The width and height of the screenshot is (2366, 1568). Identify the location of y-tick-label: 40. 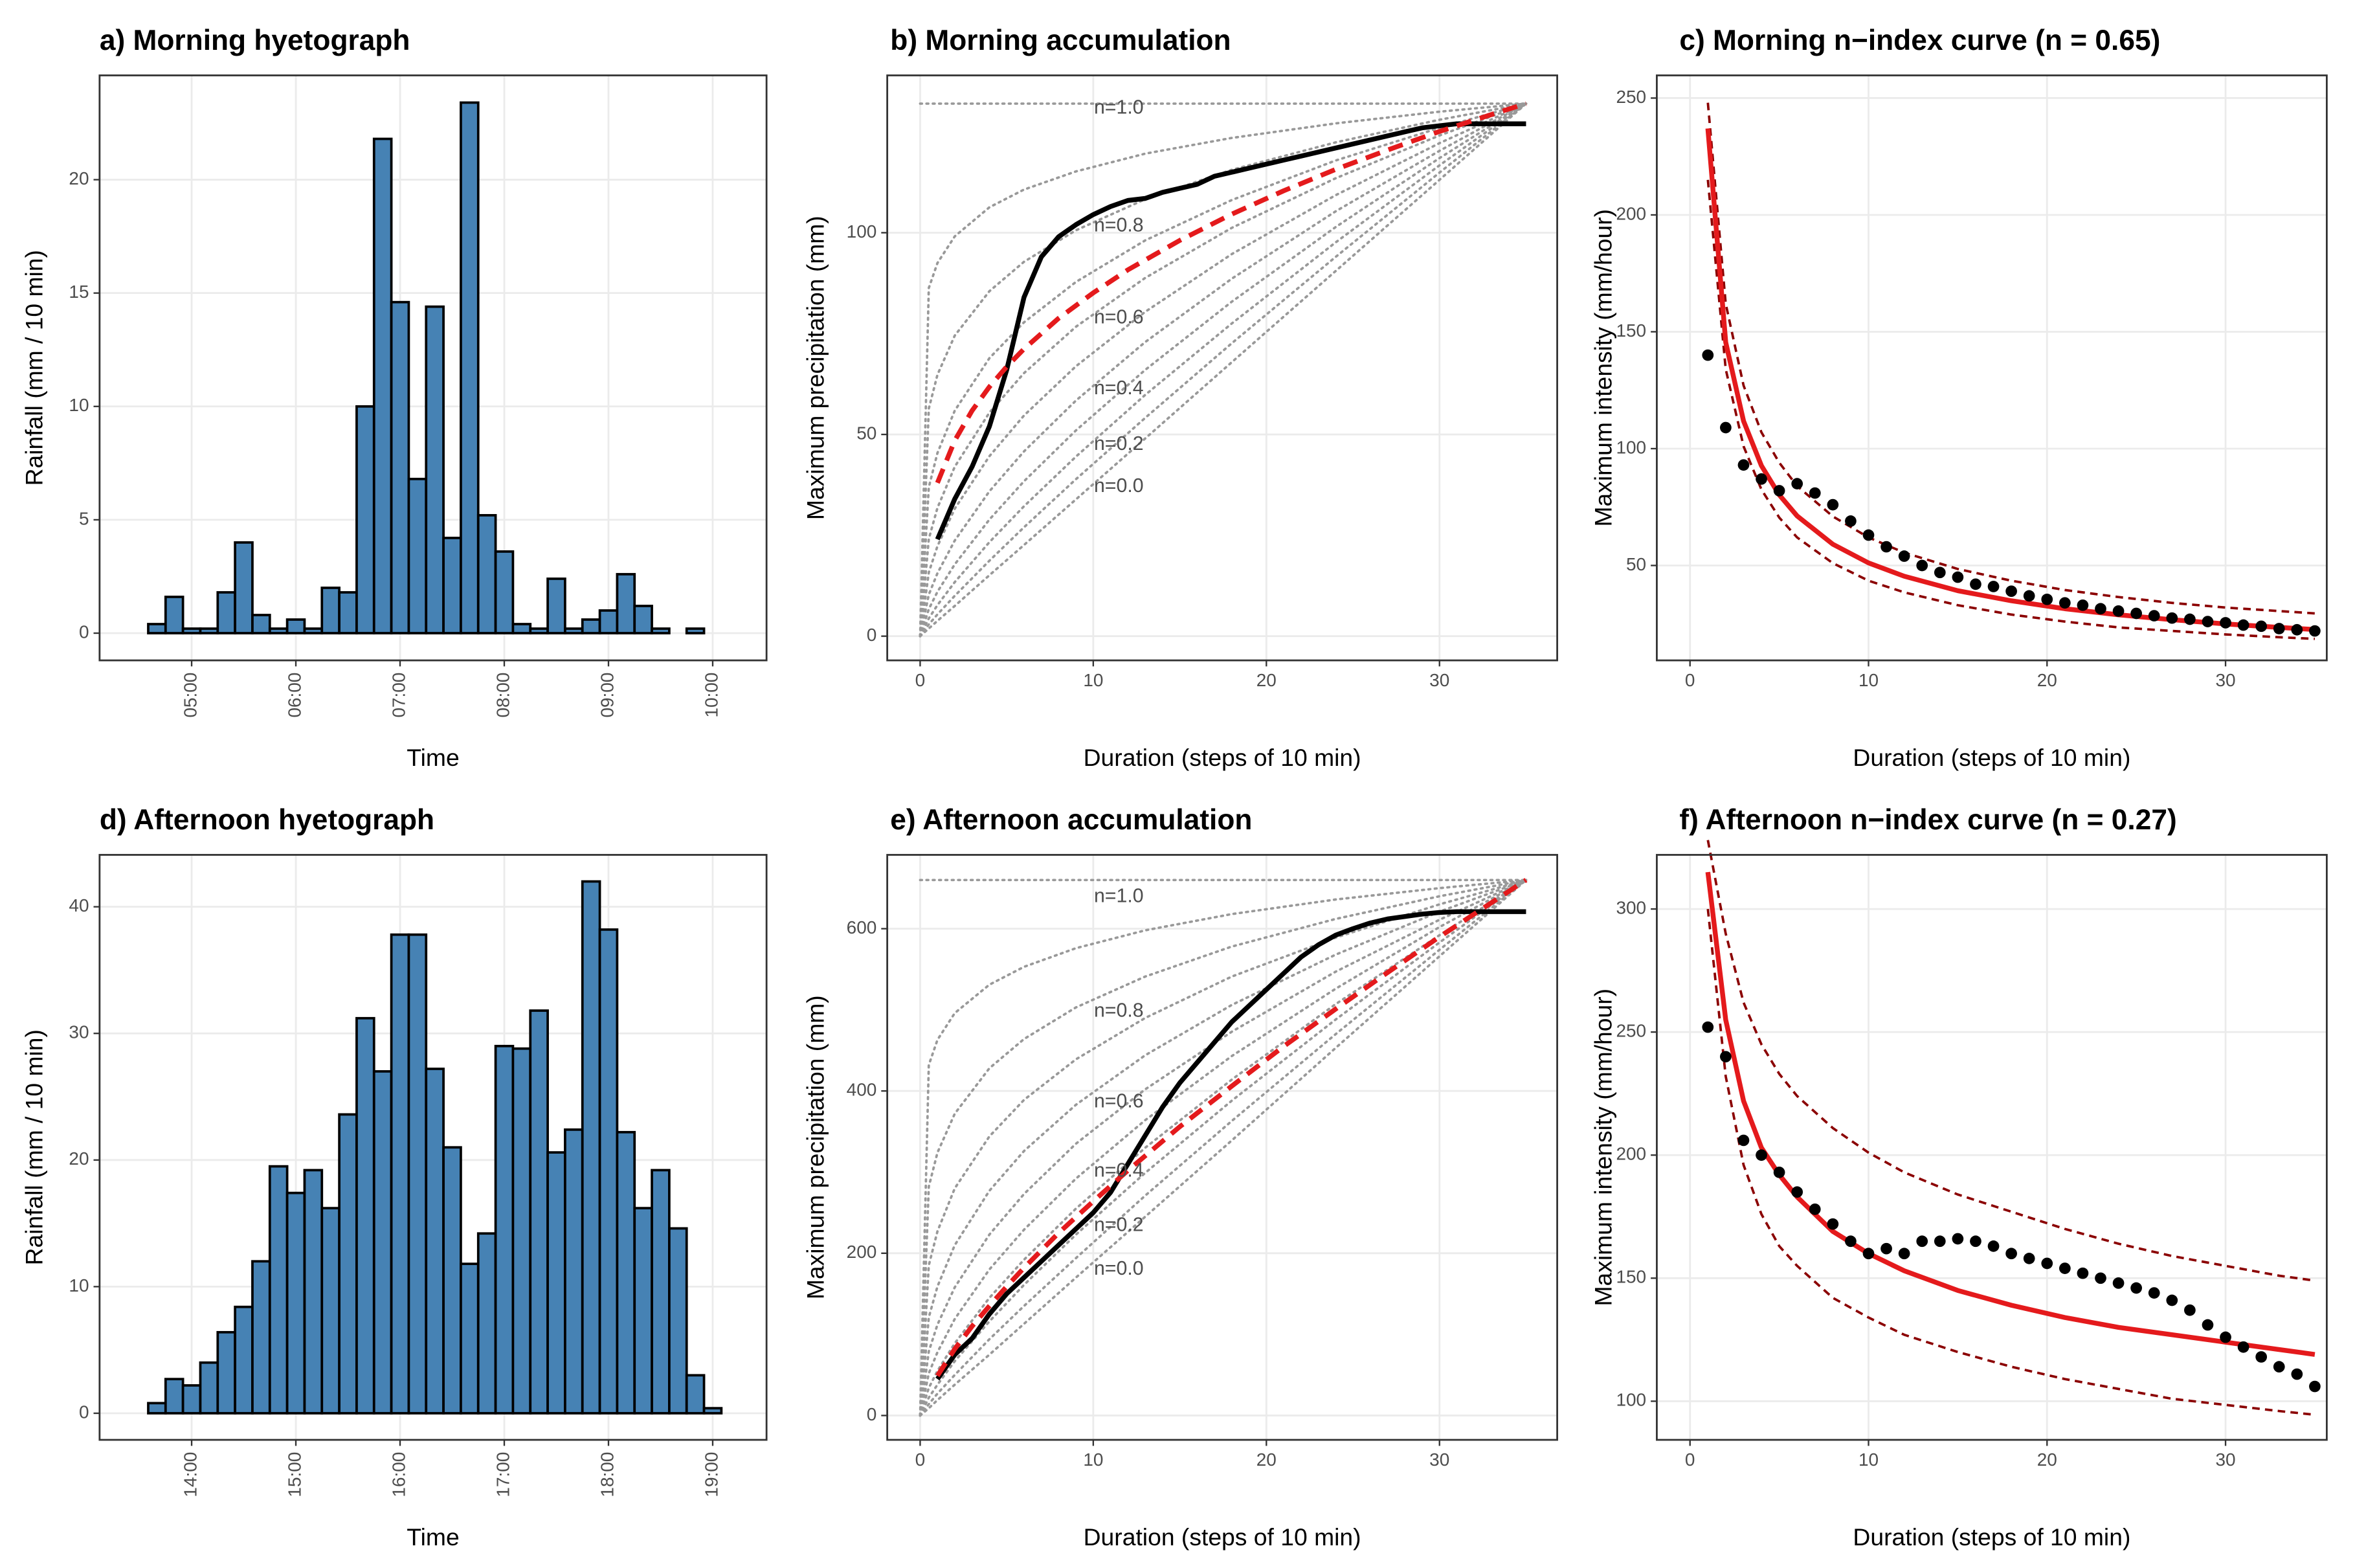
(79, 905).